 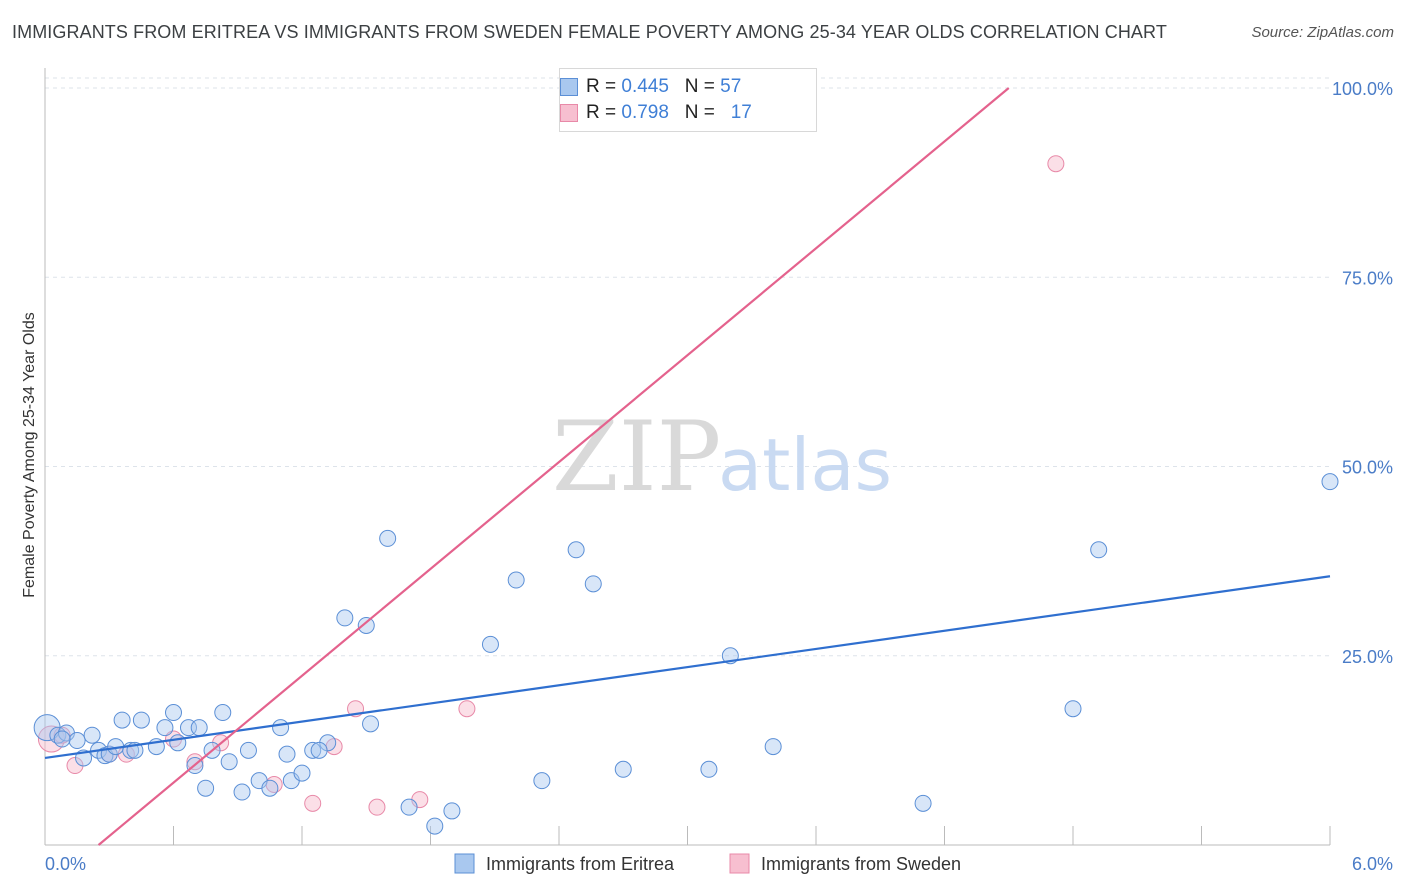 I want to click on legend-row-sweden: R = 0.798 N = 17, so click(x=656, y=113).